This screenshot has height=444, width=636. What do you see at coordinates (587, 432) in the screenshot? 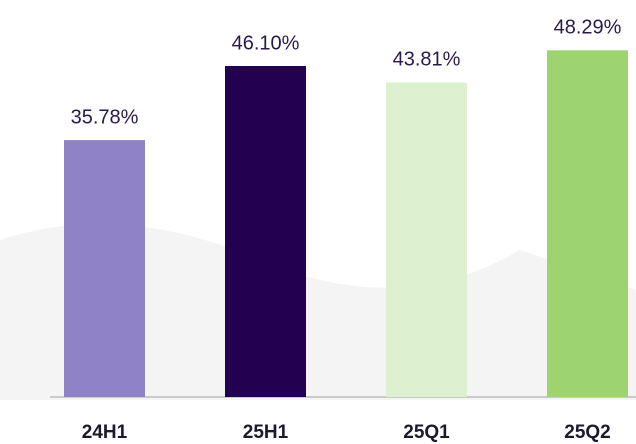
I see `category-label: 25Q2` at bounding box center [587, 432].